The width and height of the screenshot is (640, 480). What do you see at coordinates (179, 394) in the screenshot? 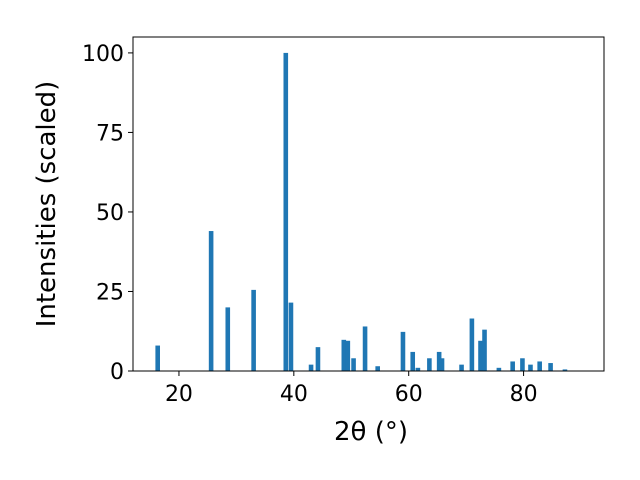
I see `x-tick-label: 20` at bounding box center [179, 394].